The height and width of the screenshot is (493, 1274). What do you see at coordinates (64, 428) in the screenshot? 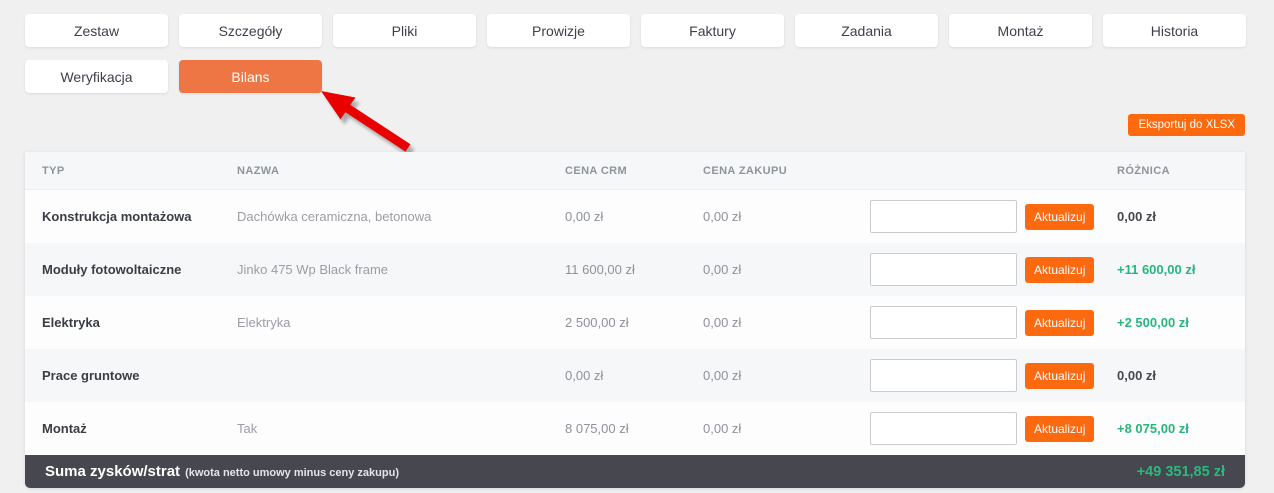
I see `row-type: Montaż` at bounding box center [64, 428].